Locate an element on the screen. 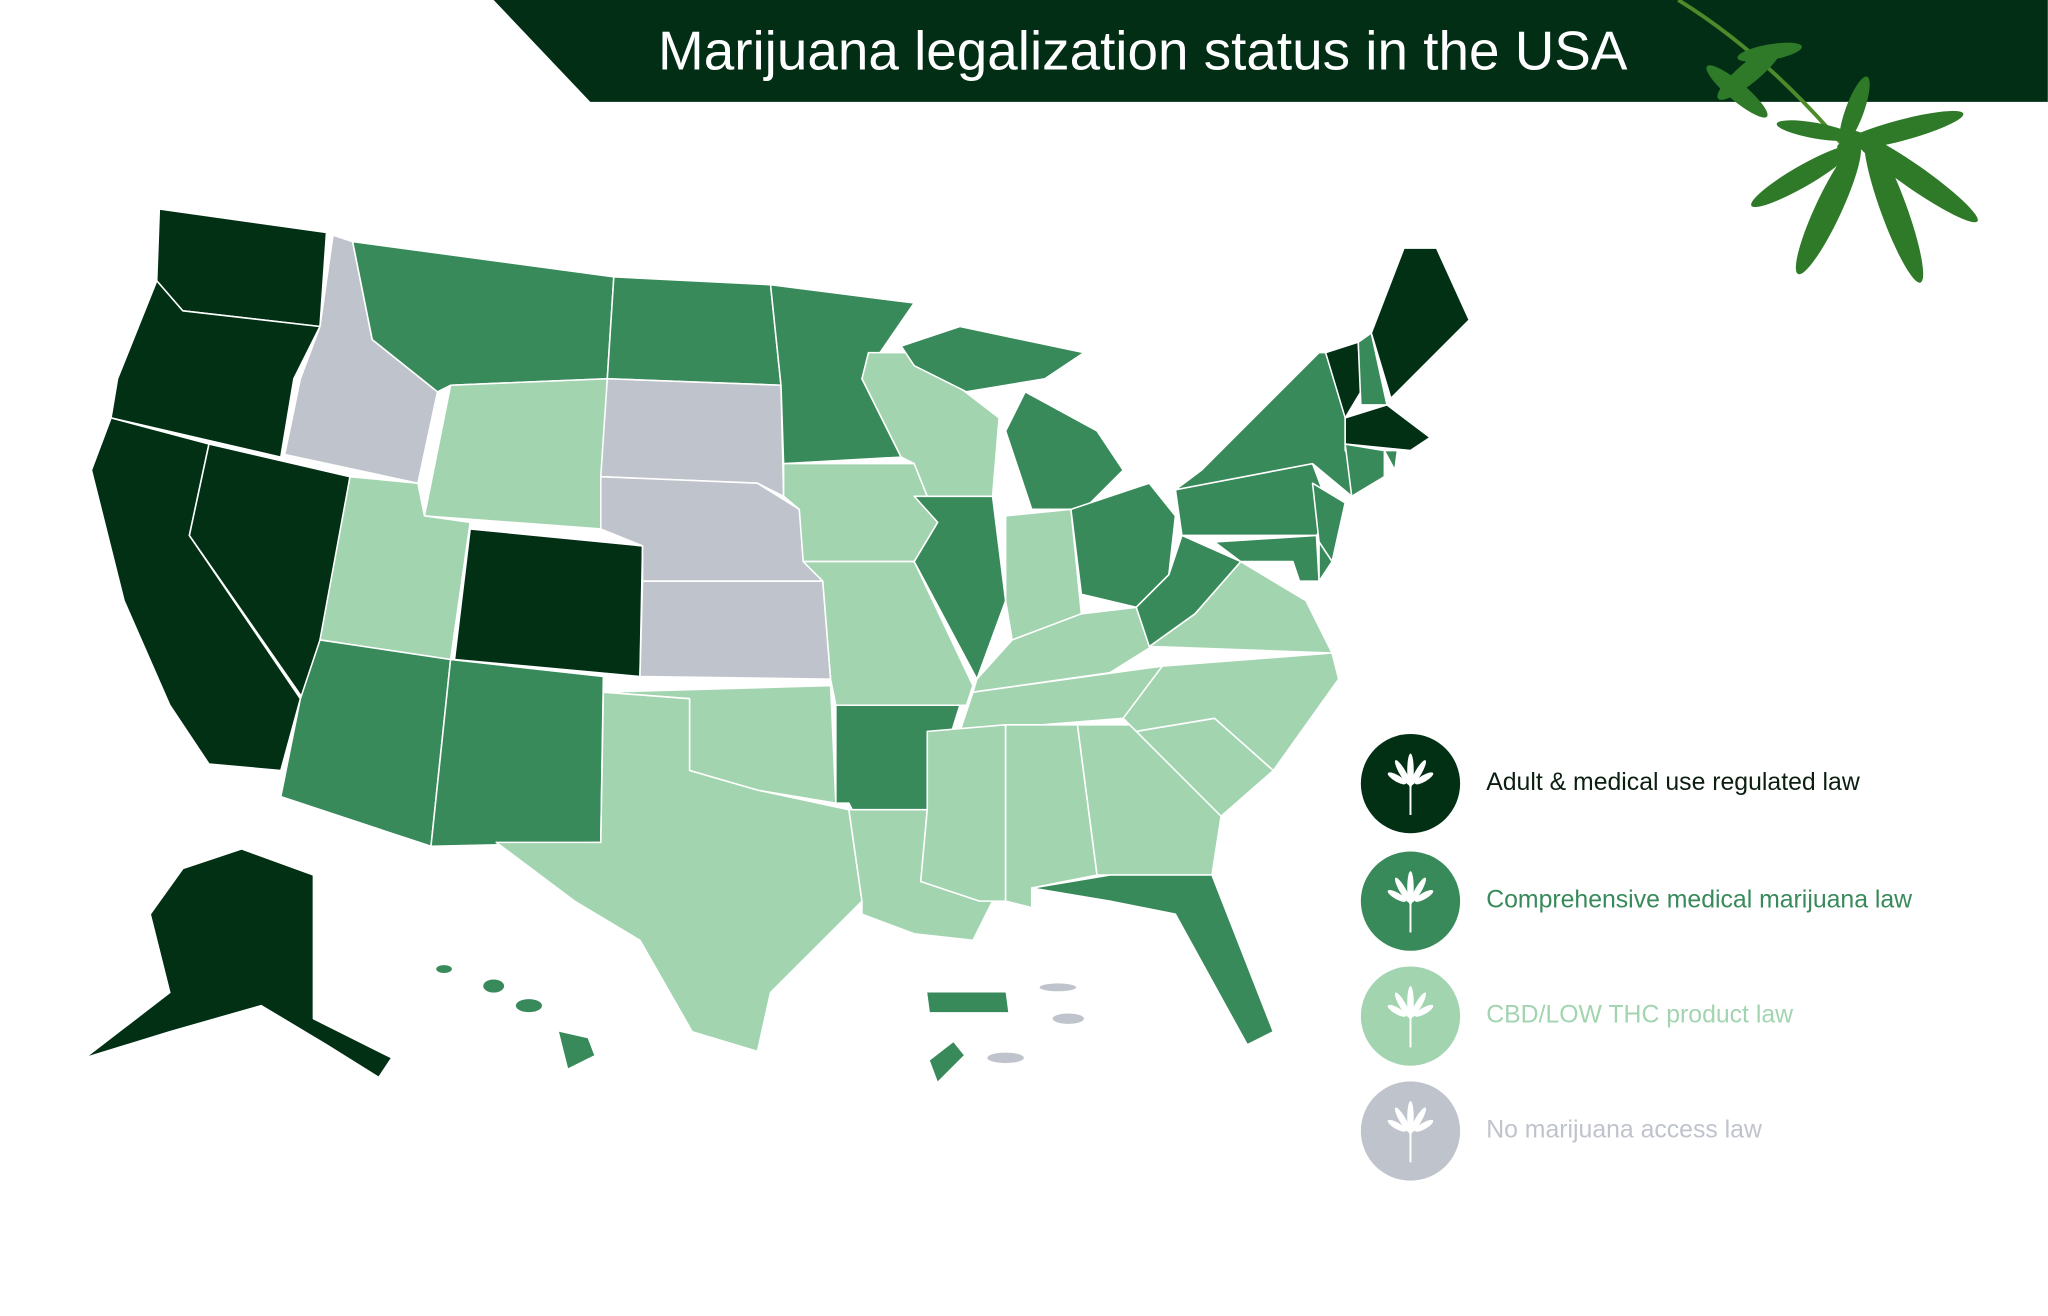 Image resolution: width=2048 pixels, height=1316 pixels. legend-label: Adult & medical use regulated law is located at coordinates (1673, 782).